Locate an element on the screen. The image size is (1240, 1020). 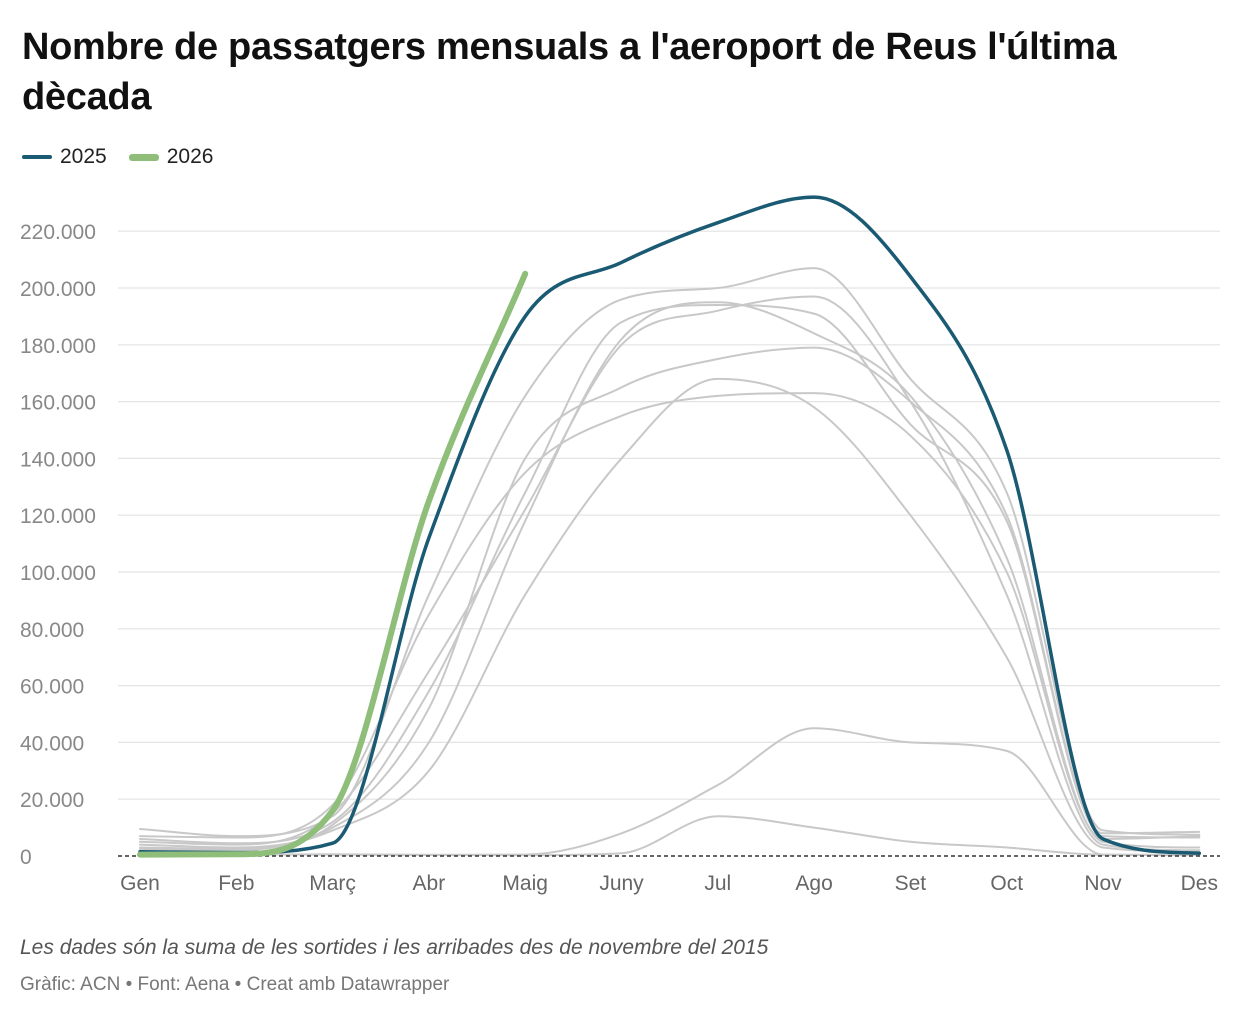
y-tick-label-40000: 40.000 is located at coordinates (52, 743).